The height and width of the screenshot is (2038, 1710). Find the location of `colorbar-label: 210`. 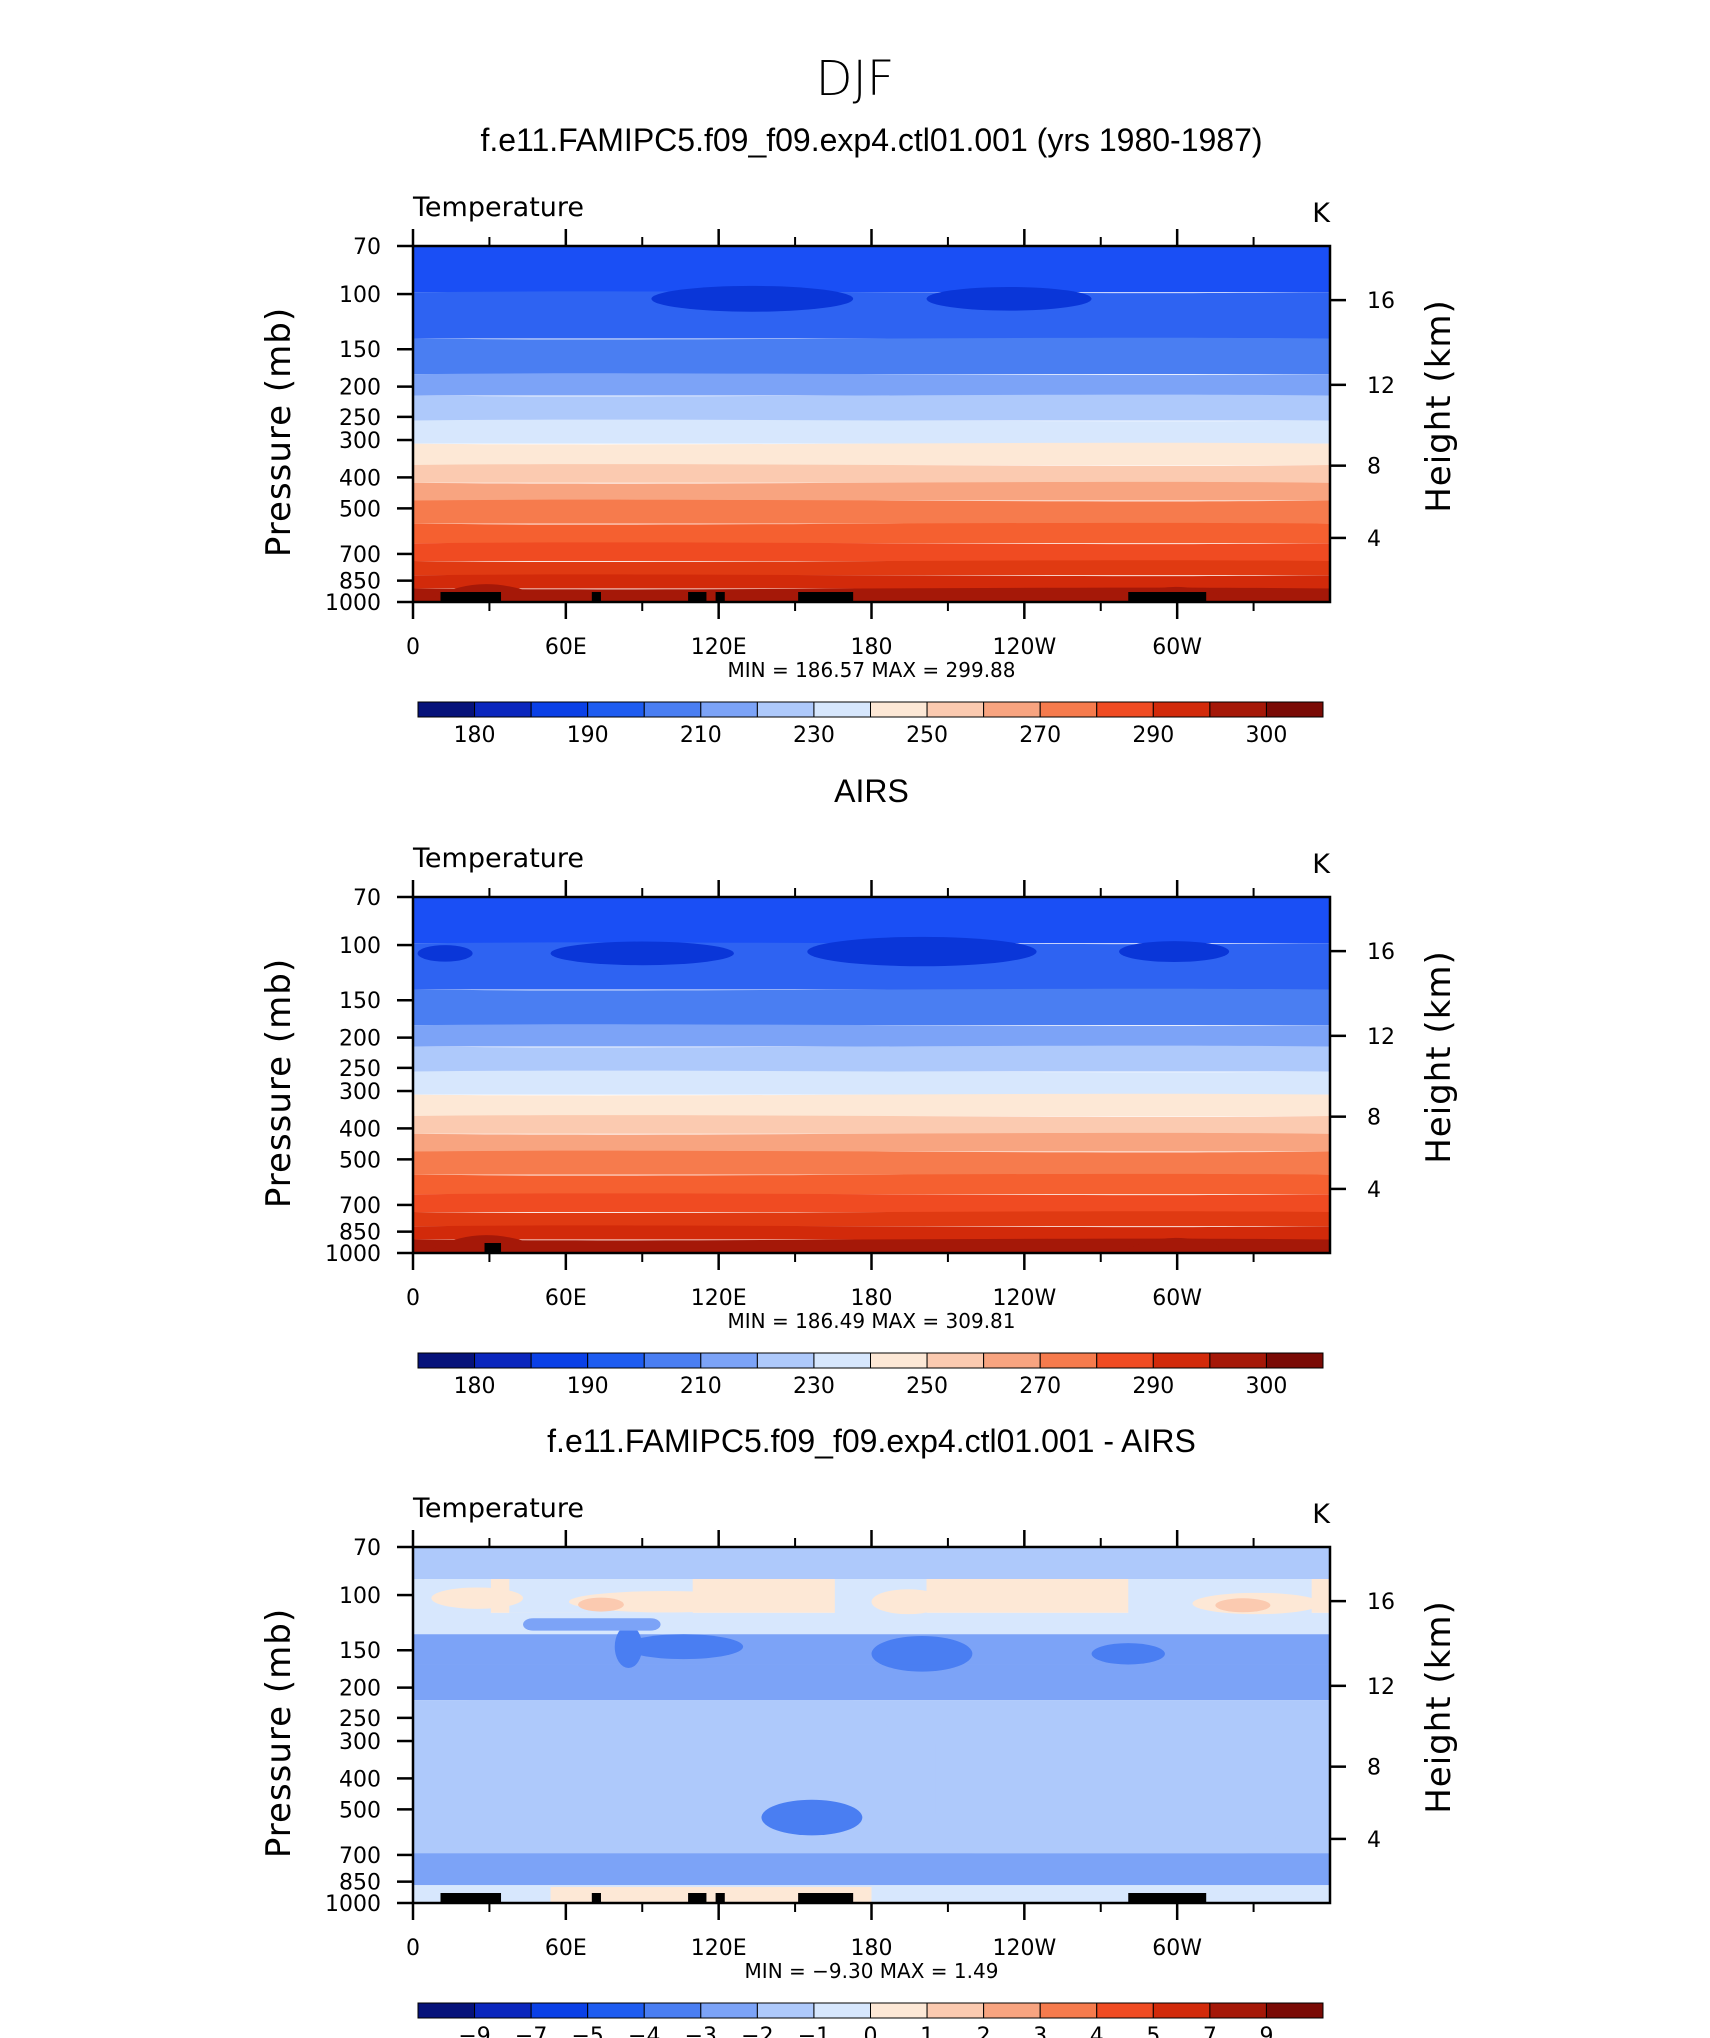

colorbar-label: 210 is located at coordinates (701, 735).